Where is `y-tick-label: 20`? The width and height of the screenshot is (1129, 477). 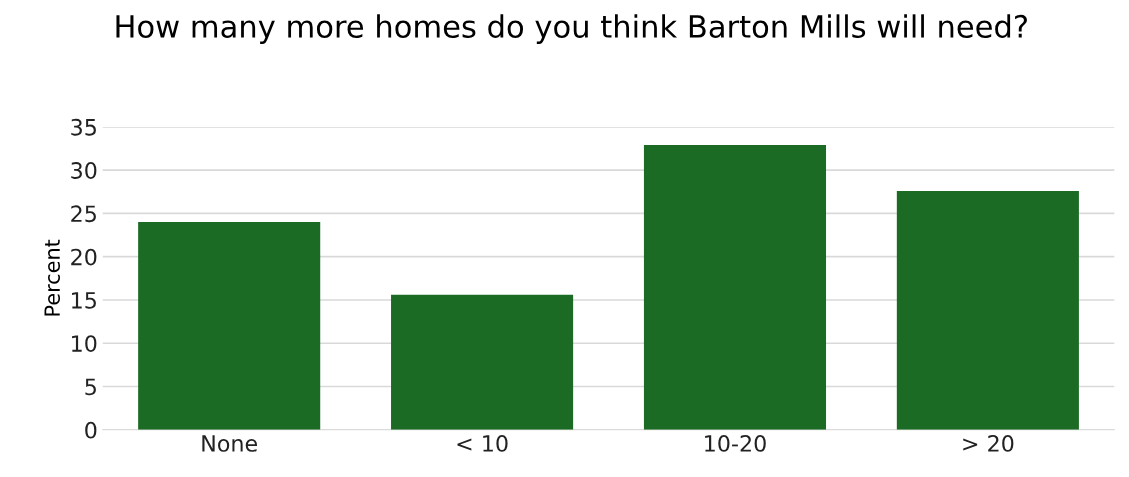
y-tick-label: 20 is located at coordinates (84, 257).